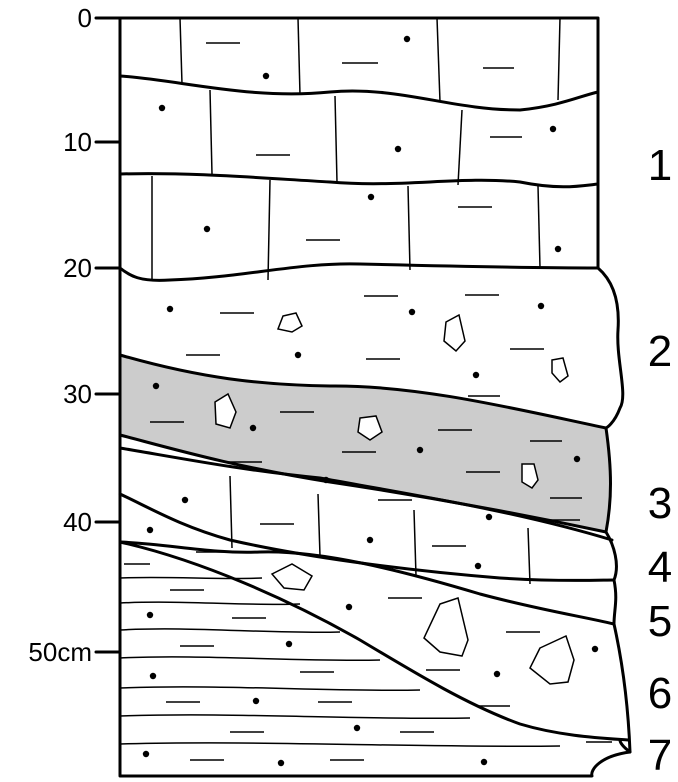  What do you see at coordinates (660, 165) in the screenshot?
I see `layer-number-1: 1` at bounding box center [660, 165].